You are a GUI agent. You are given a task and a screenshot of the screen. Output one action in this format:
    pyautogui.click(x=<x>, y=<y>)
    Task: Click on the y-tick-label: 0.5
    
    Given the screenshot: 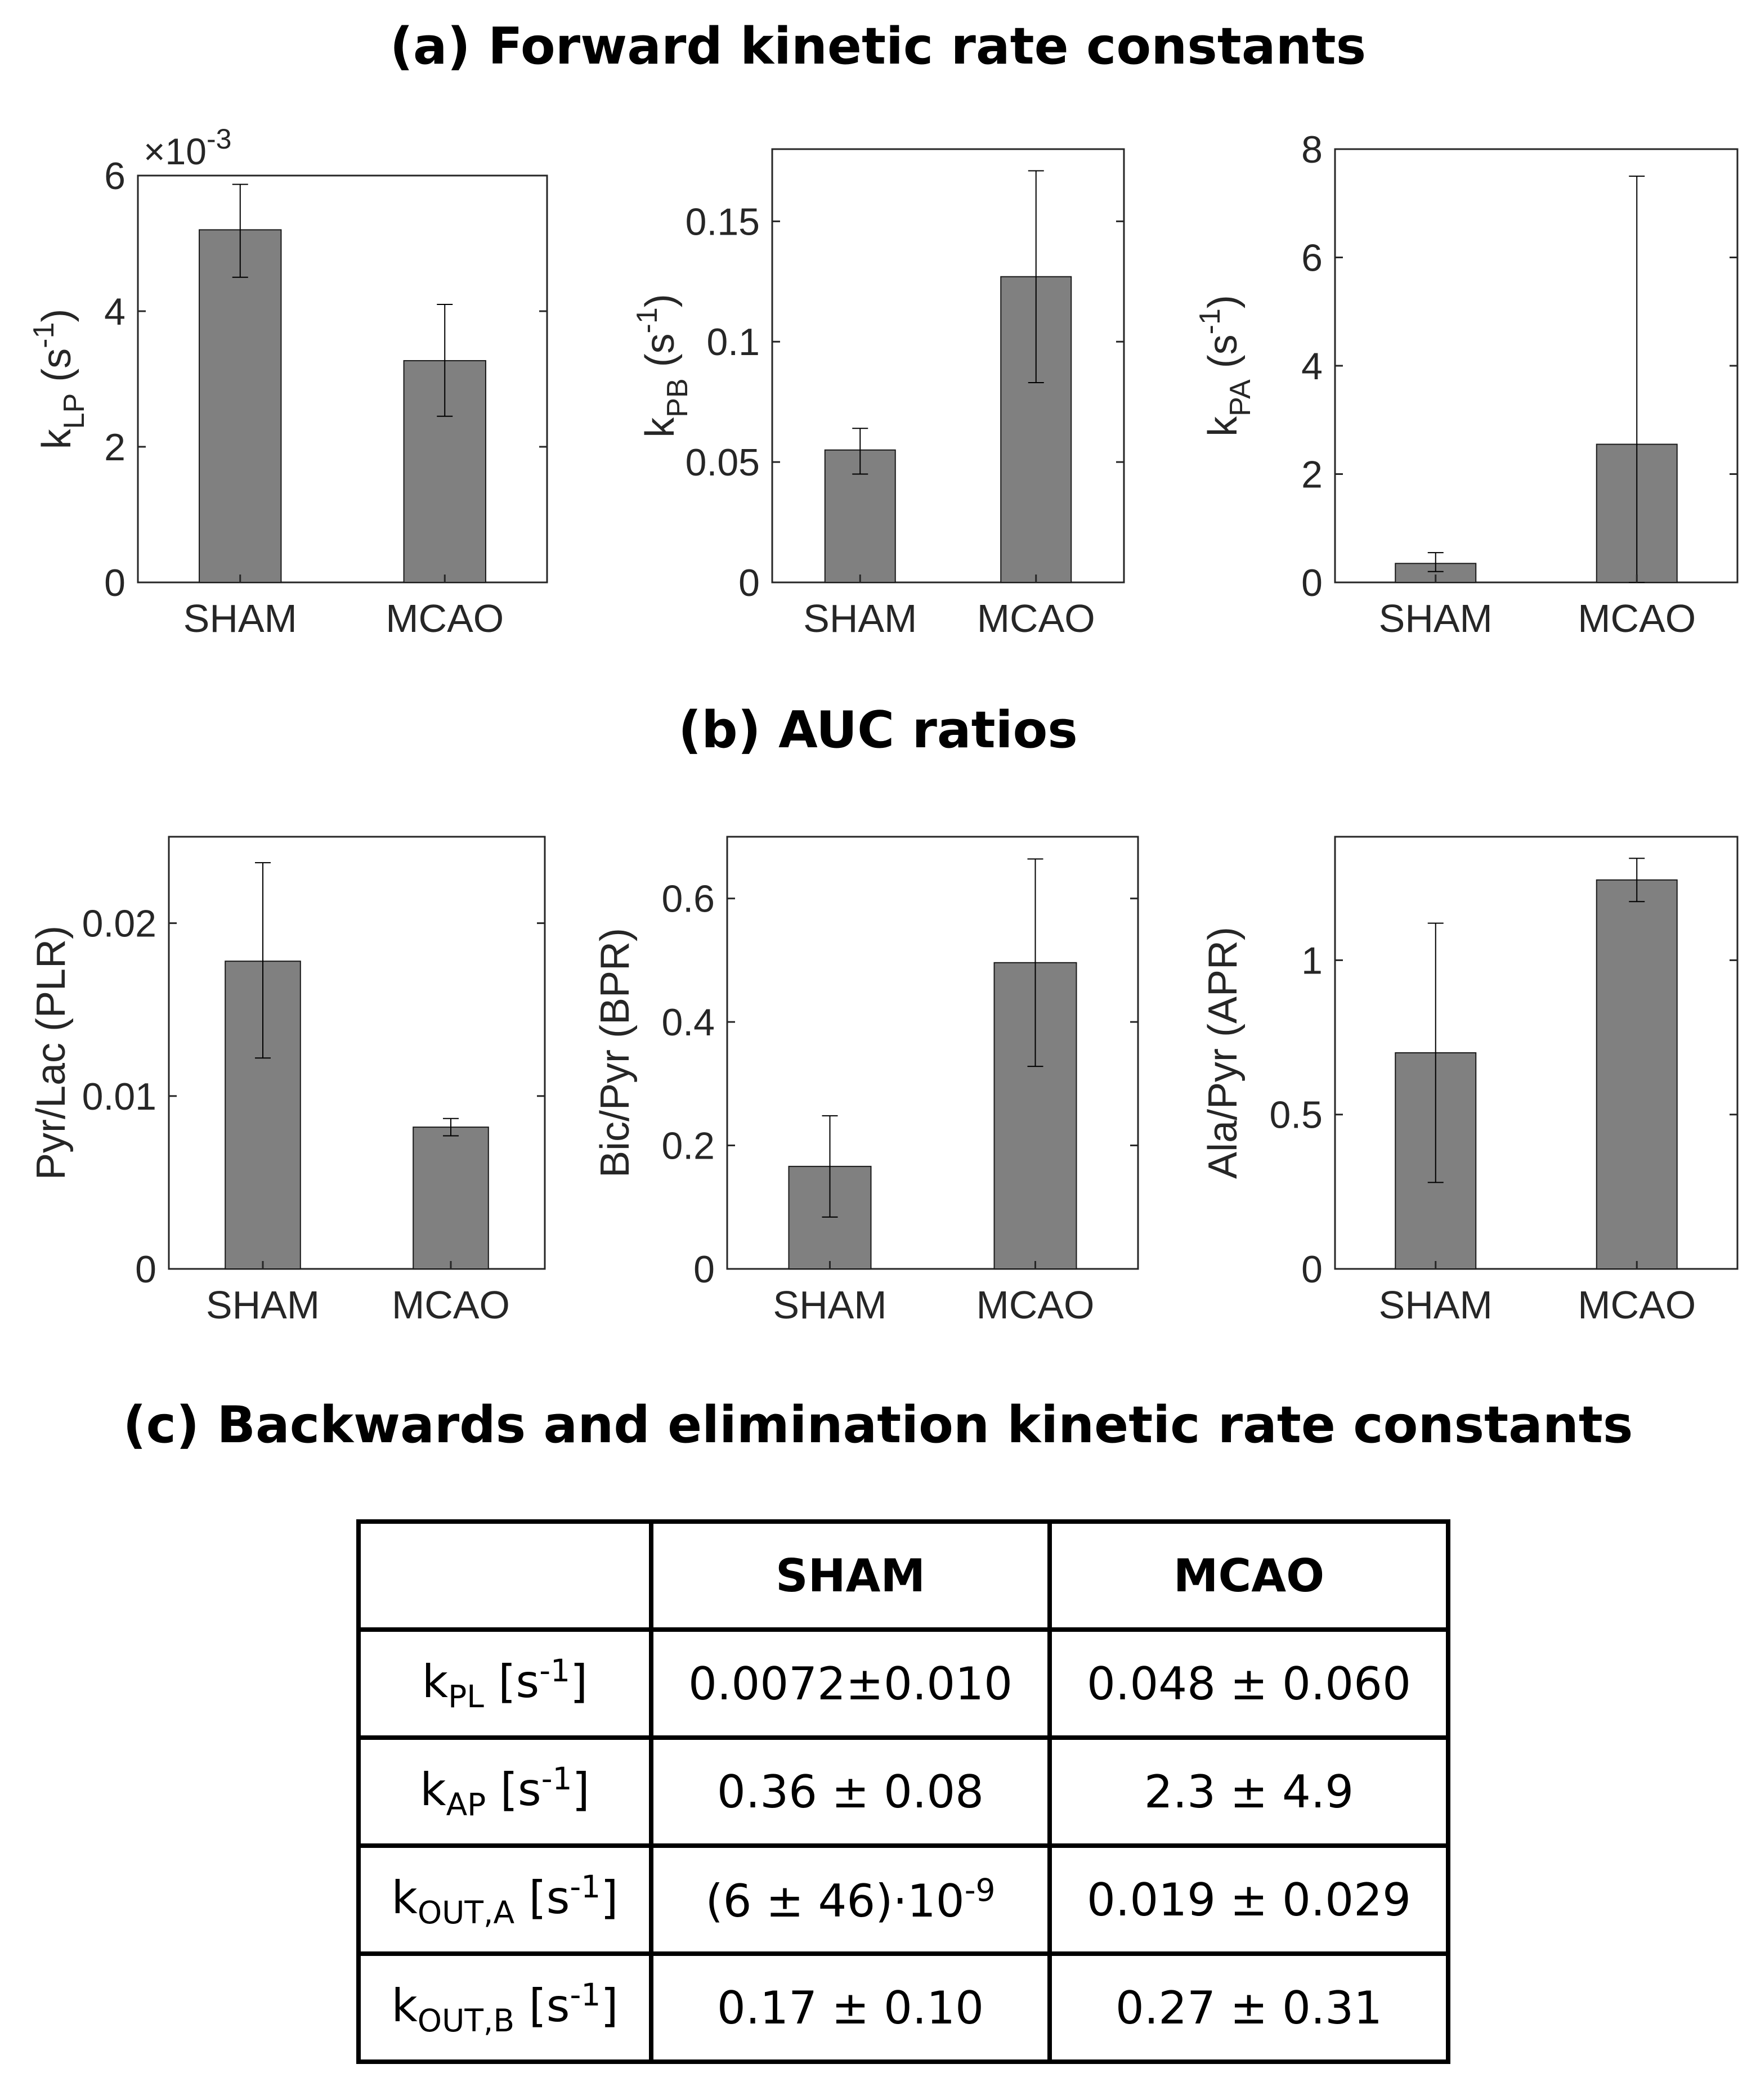 What is the action you would take?
    pyautogui.click(x=1296, y=1115)
    